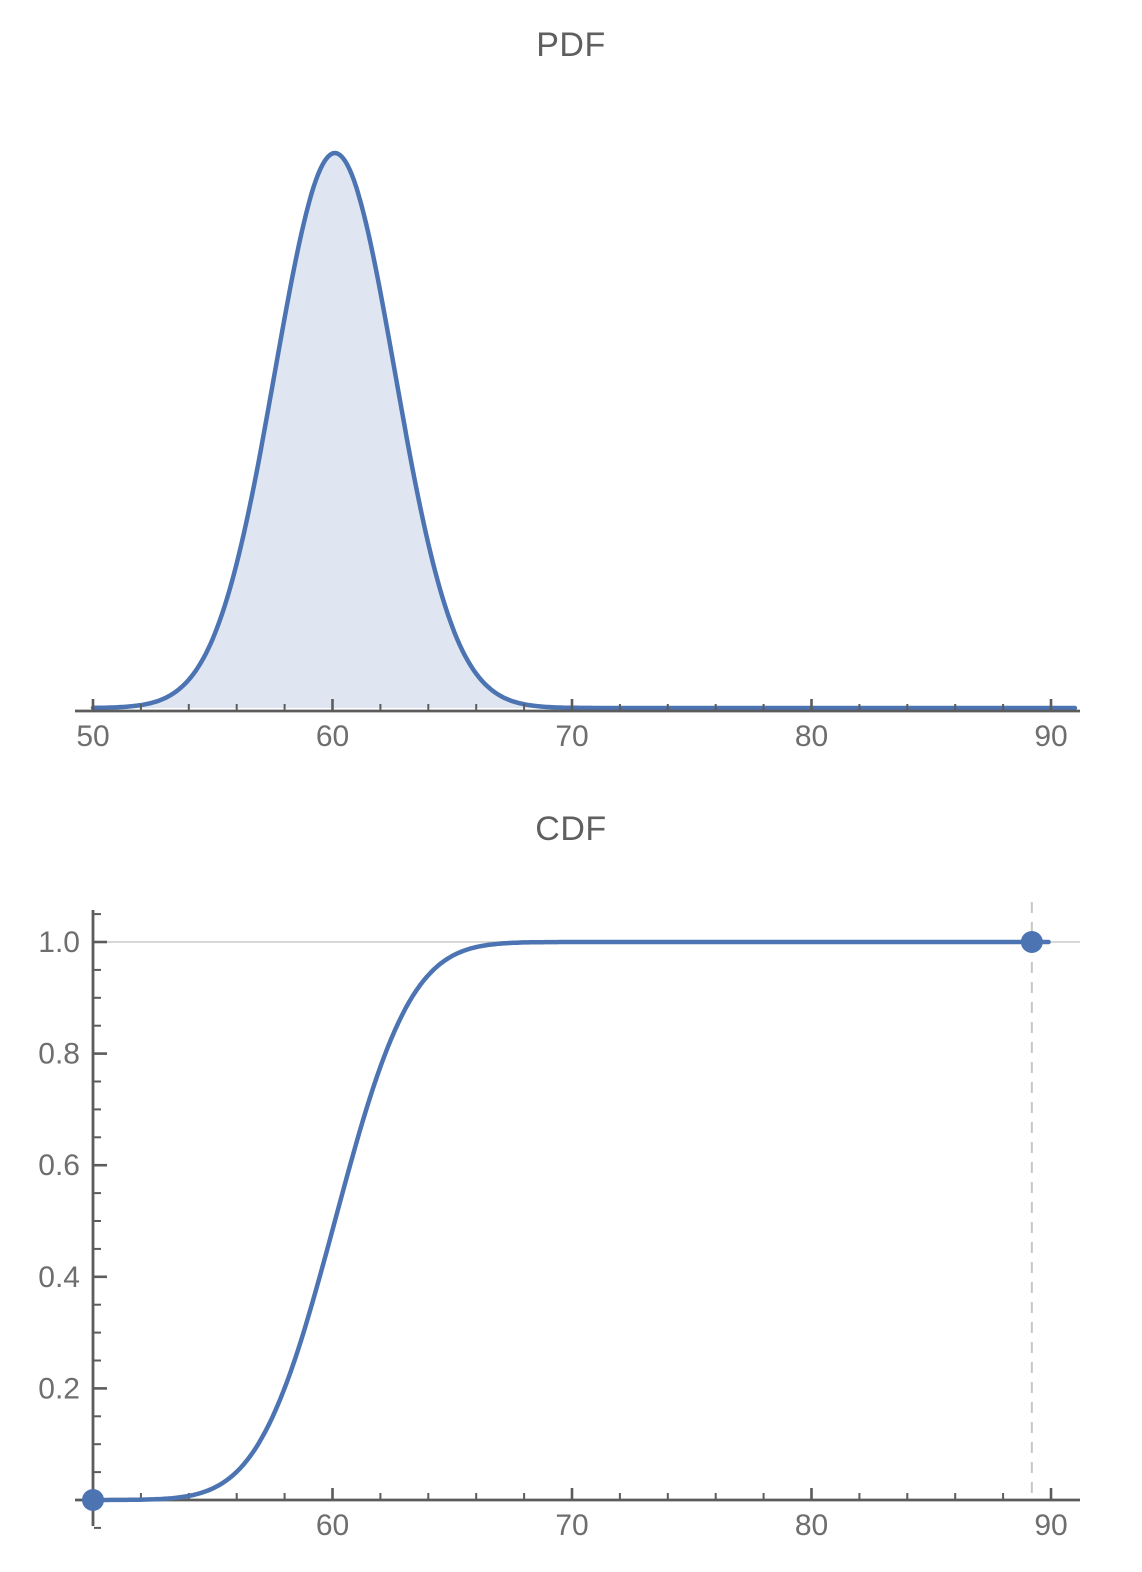 This screenshot has height=1572, width=1142. I want to click on cdf-x-tick-label: 70, so click(571, 1525).